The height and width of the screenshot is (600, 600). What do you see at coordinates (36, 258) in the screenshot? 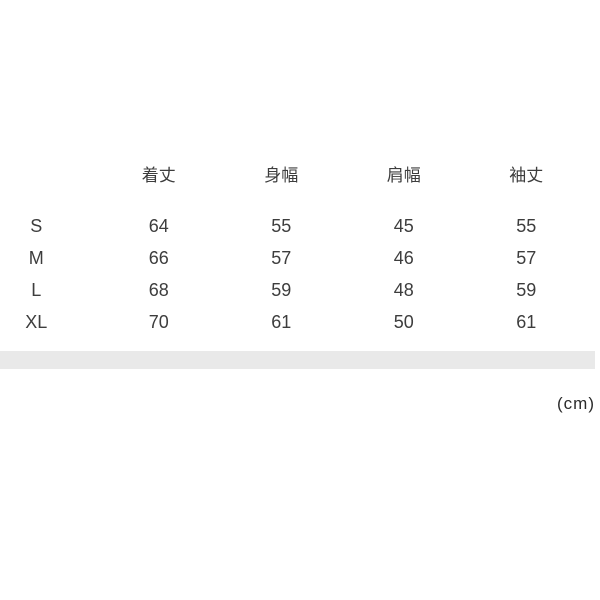
I see `row-label-m: M` at bounding box center [36, 258].